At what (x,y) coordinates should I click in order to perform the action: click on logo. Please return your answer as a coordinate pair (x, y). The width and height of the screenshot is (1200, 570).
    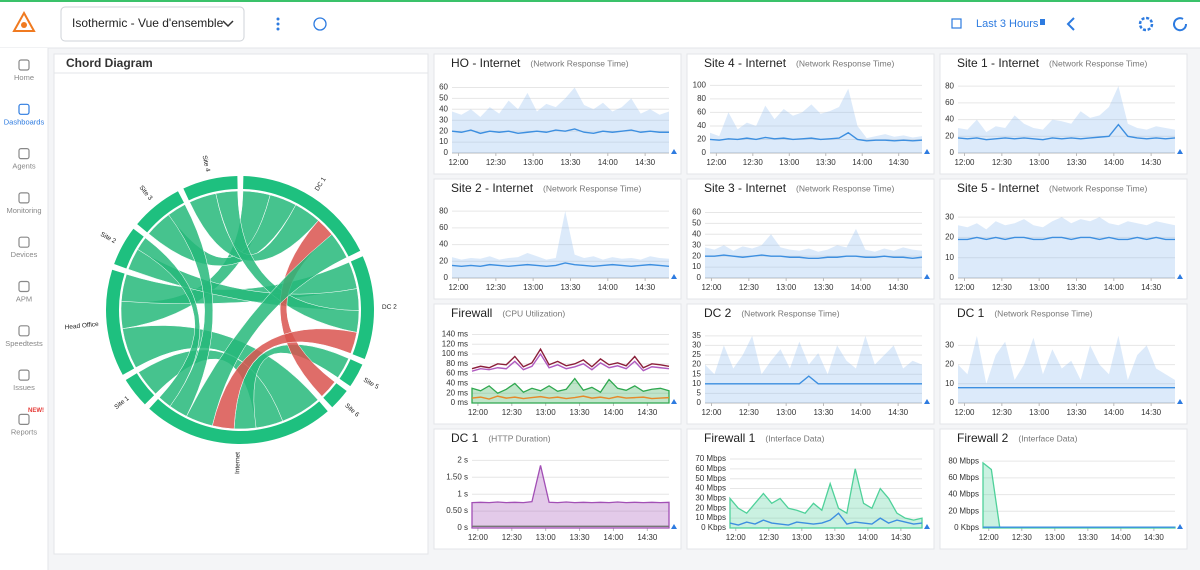
    Looking at the image, I should click on (24, 21).